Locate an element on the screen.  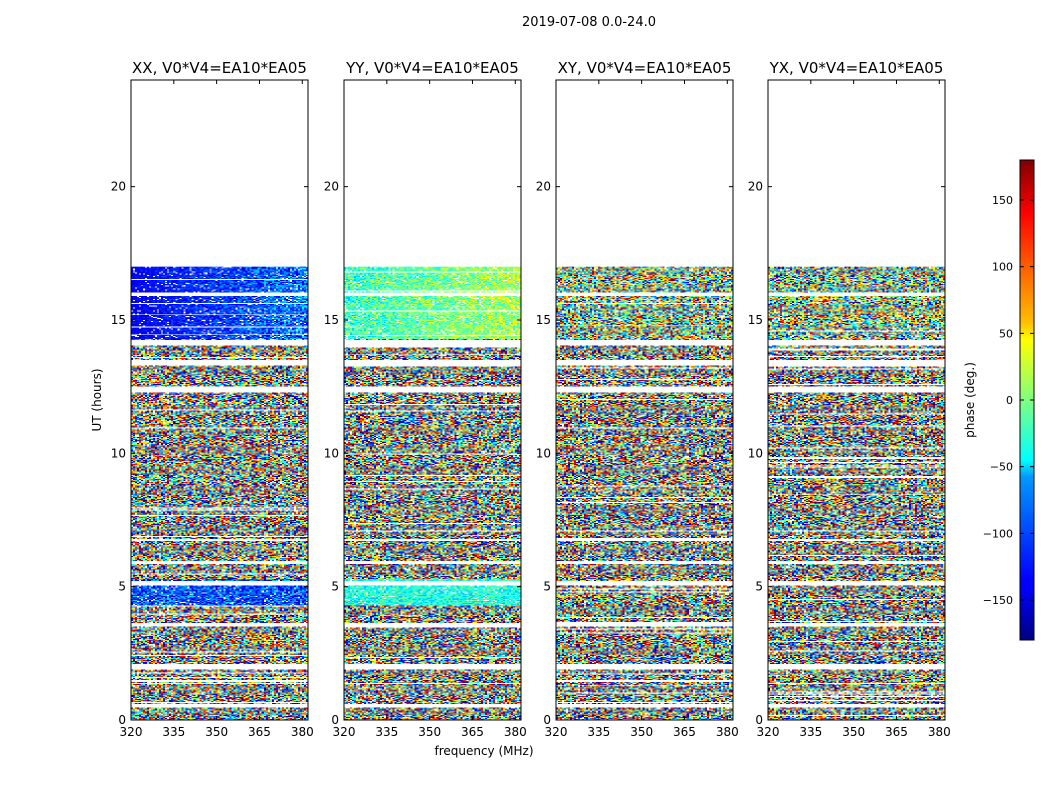
panel-title: YX, V0*V4=EA10*EA05 is located at coordinates (856, 68).